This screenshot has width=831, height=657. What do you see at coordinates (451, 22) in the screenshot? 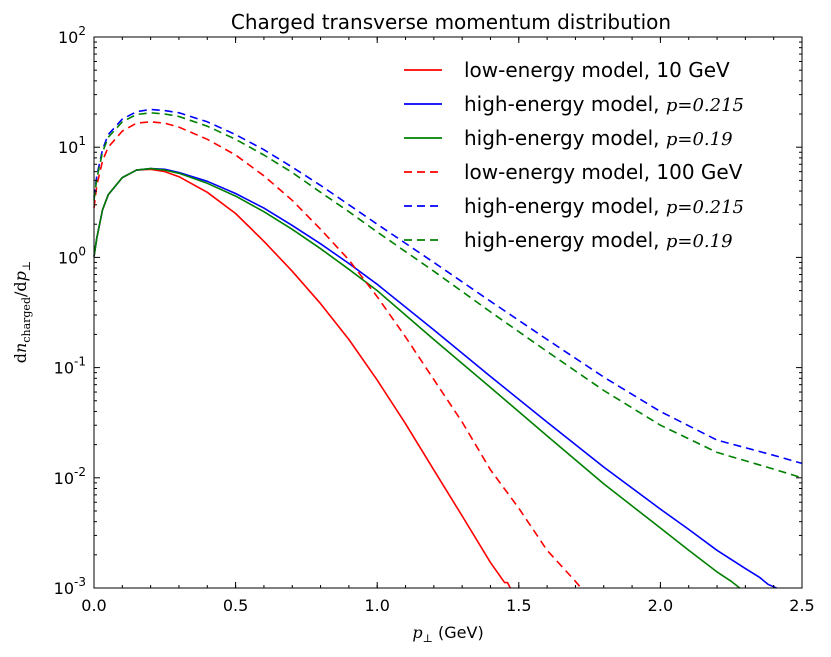
I see `chart-title: Charged transverse momentum distribution` at bounding box center [451, 22].